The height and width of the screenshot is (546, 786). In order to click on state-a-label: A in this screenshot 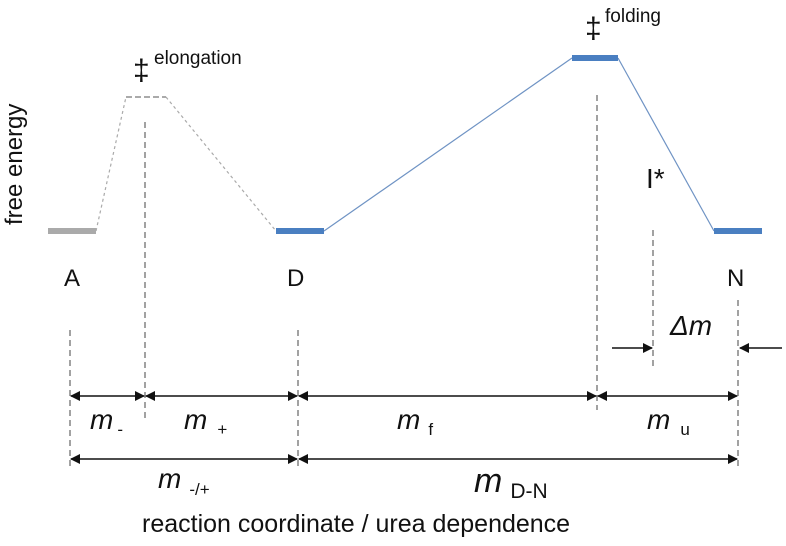, I will do `click(72, 278)`.